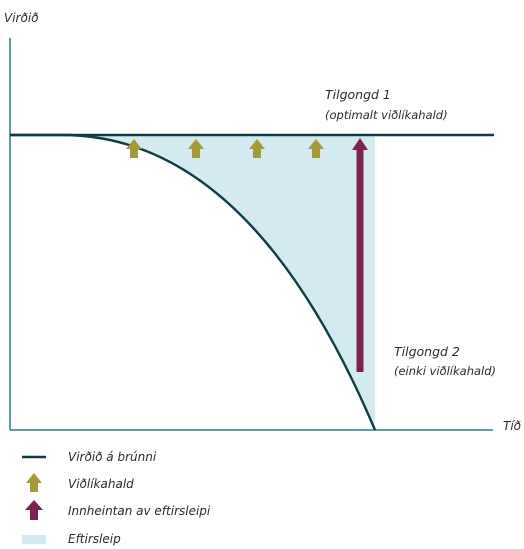 The width and height of the screenshot is (524, 549). What do you see at coordinates (358, 94) in the screenshot?
I see `scenario1-title: Tilgongd 1` at bounding box center [358, 94].